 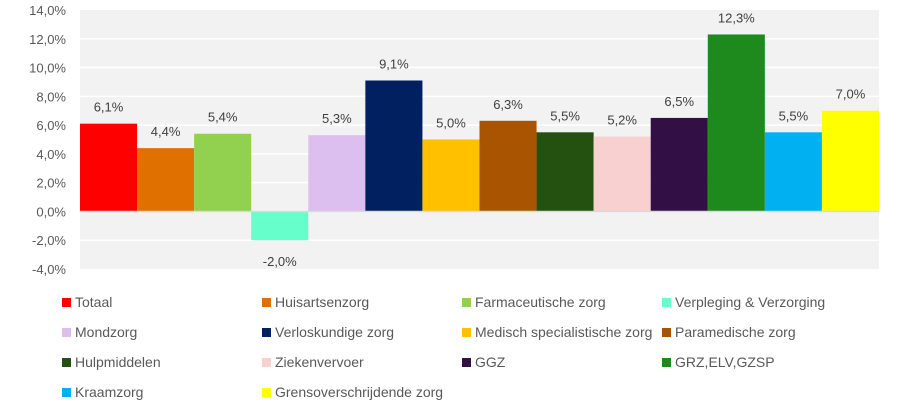 What do you see at coordinates (51, 125) in the screenshot?
I see `y-tick-label: 6,0%` at bounding box center [51, 125].